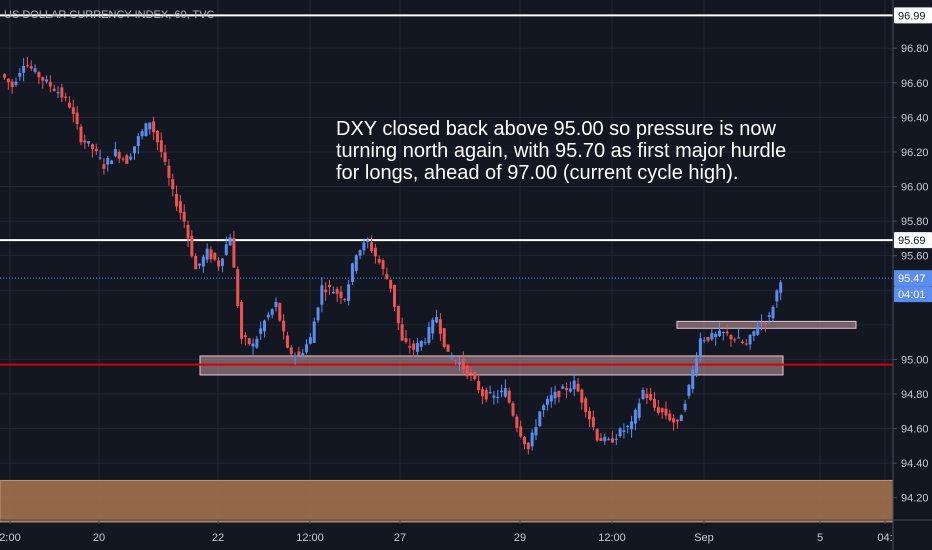  I want to click on time-tick-label: 27, so click(400, 538).